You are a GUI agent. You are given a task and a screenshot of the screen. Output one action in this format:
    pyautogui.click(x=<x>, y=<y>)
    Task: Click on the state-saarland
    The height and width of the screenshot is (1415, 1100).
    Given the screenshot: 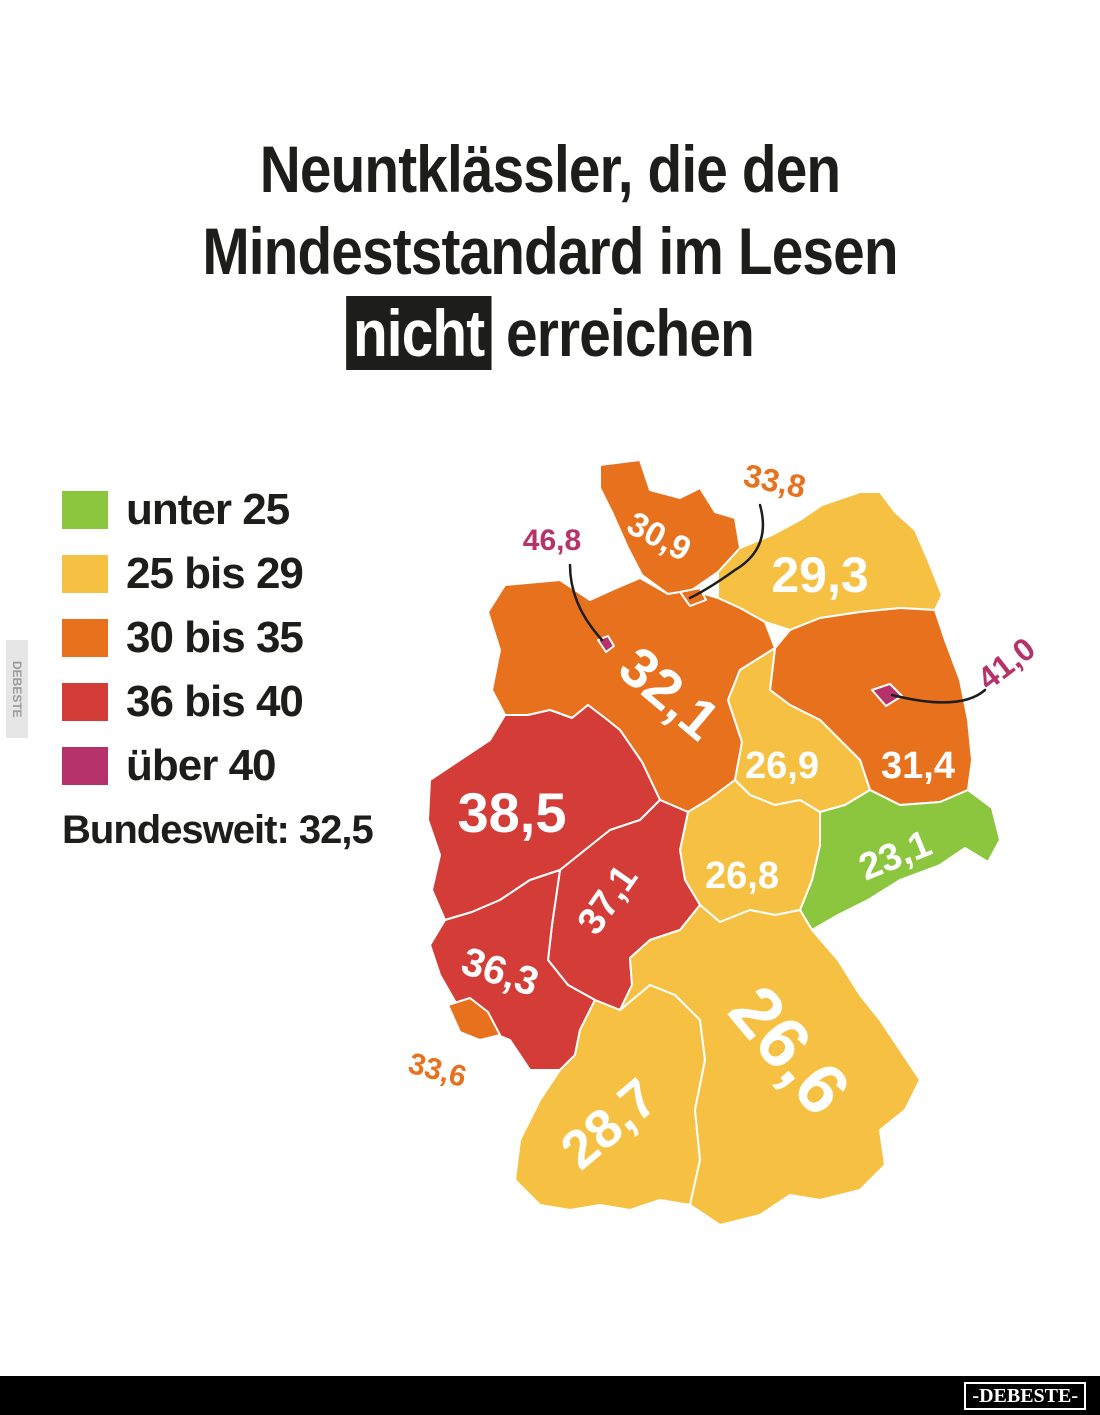 What is the action you would take?
    pyautogui.click(x=474, y=1019)
    